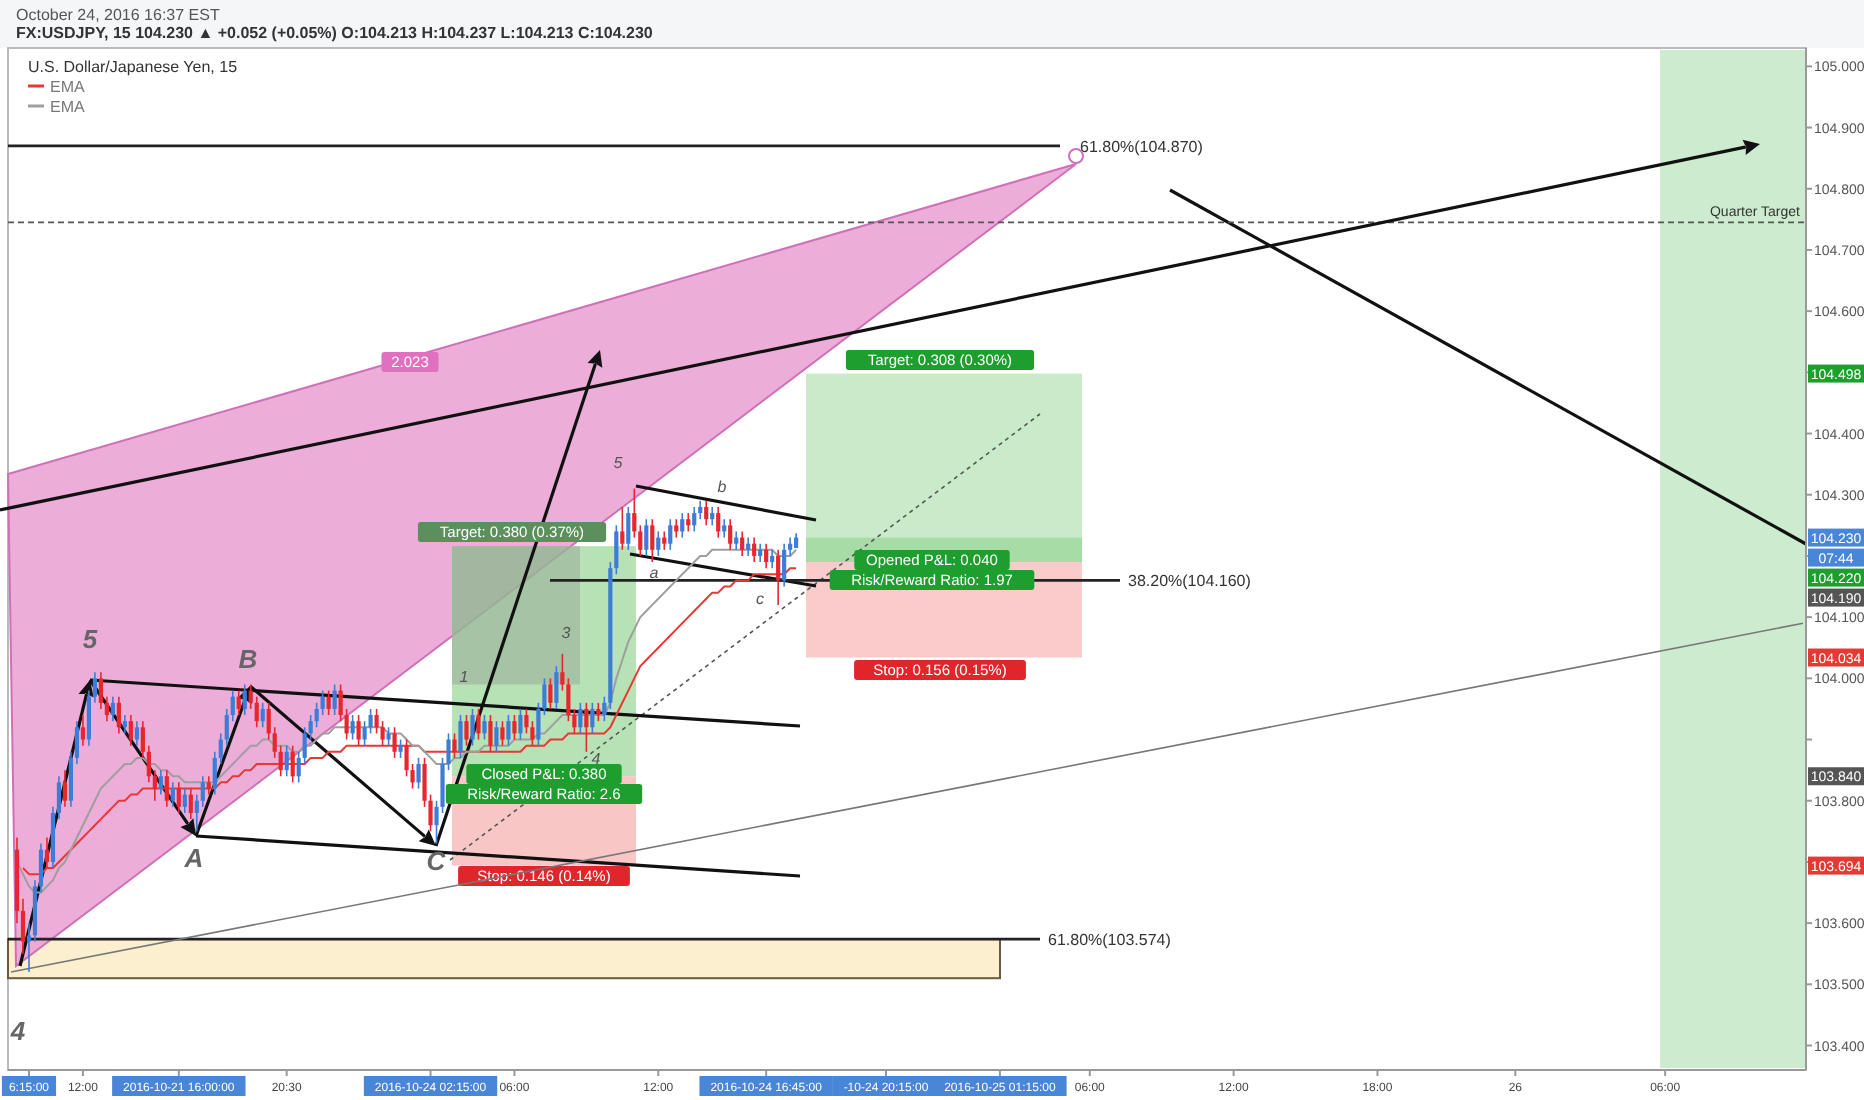 Image resolution: width=1864 pixels, height=1100 pixels. What do you see at coordinates (335, 33) in the screenshot?
I see `text: FX:USDJPY, 15 104.230 ▲ +0.052 (+0.05%) O:104.213 H:104.237 L:104.213 C:104.230` at bounding box center [335, 33].